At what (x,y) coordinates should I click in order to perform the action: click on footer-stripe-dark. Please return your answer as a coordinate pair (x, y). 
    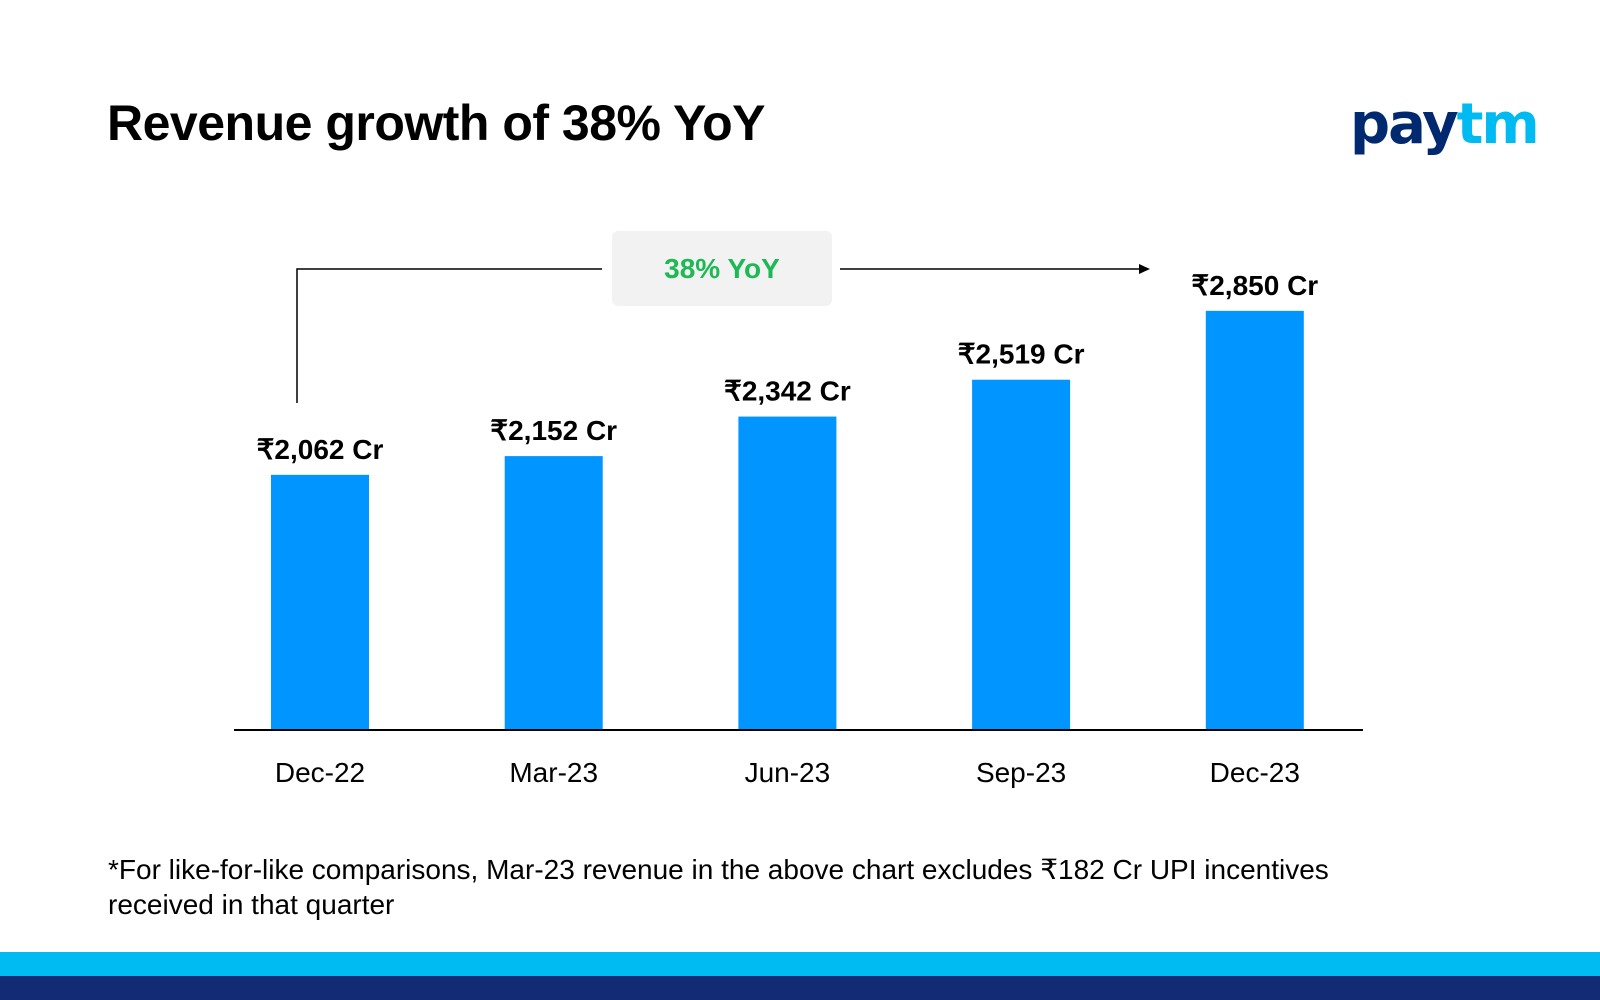
    Looking at the image, I should click on (800, 988).